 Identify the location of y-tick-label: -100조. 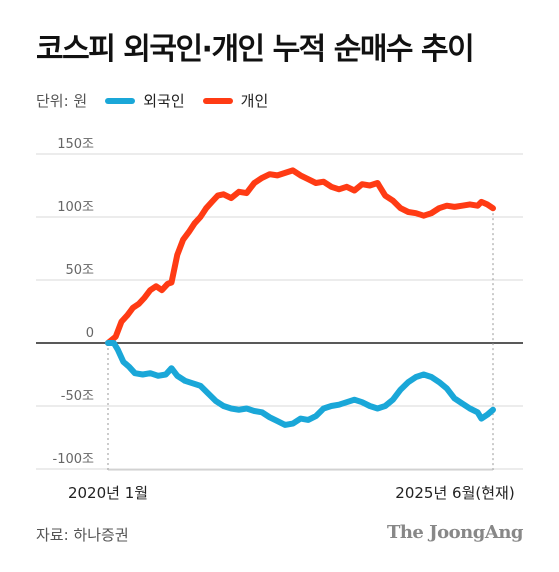
(74, 459).